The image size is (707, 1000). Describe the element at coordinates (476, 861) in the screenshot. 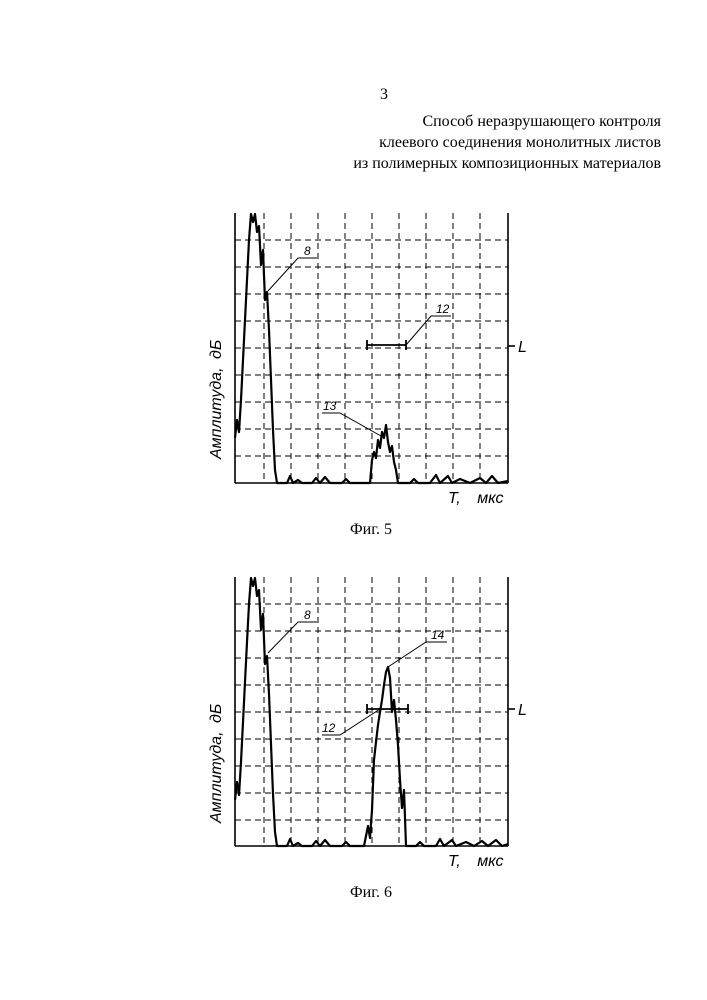

I see `fig6-x-axis-label: T, мкс` at that location.